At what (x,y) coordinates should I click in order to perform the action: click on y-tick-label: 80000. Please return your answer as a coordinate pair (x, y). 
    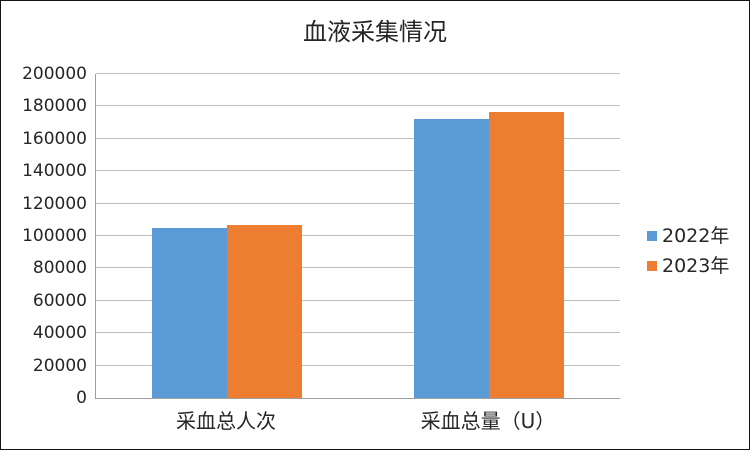
    Looking at the image, I should click on (59, 268).